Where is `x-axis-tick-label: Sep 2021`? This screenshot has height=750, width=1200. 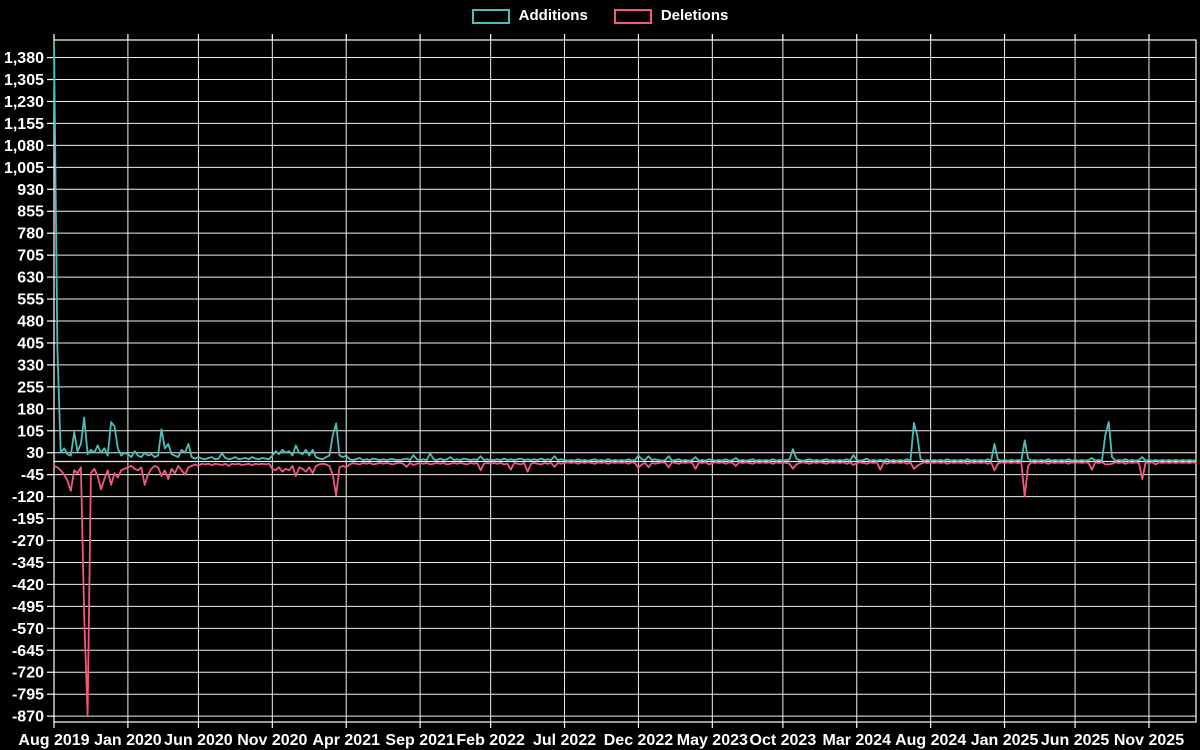
x-axis-tick-label: Sep 2021 is located at coordinates (419, 740).